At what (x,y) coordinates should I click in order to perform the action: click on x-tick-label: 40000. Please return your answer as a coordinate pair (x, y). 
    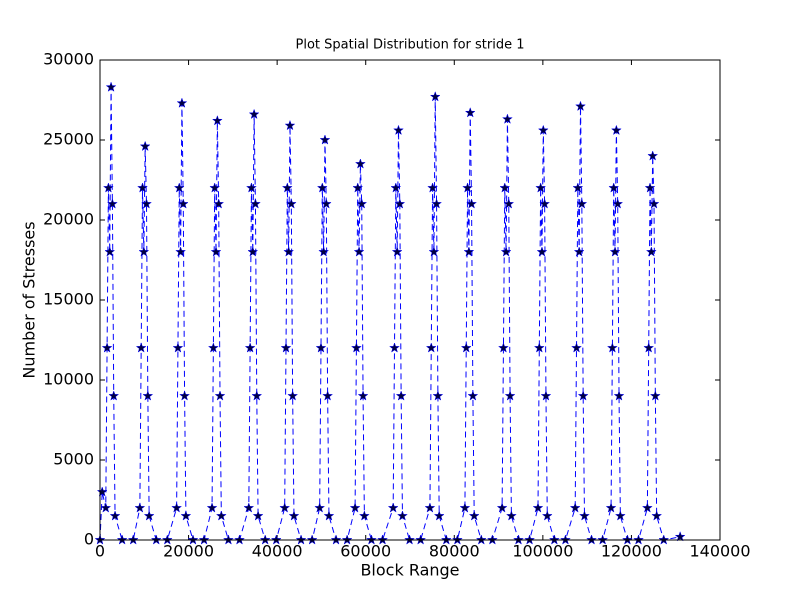
    Looking at the image, I should click on (277, 551).